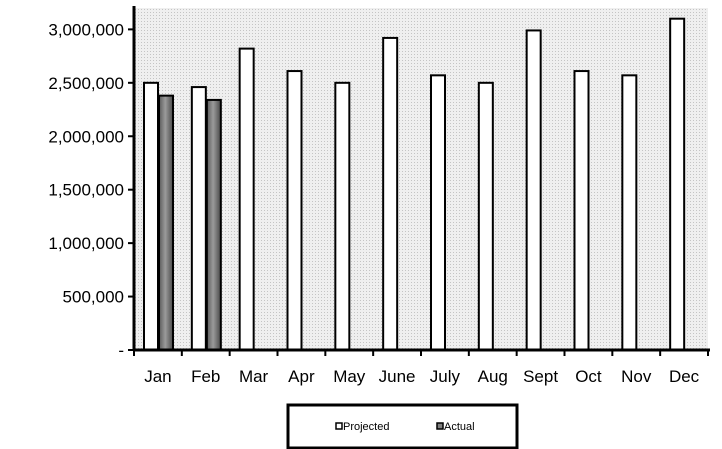 This screenshot has height=449, width=722. Describe the element at coordinates (93, 297) in the screenshot. I see `y-tick-label: 500,000` at that location.